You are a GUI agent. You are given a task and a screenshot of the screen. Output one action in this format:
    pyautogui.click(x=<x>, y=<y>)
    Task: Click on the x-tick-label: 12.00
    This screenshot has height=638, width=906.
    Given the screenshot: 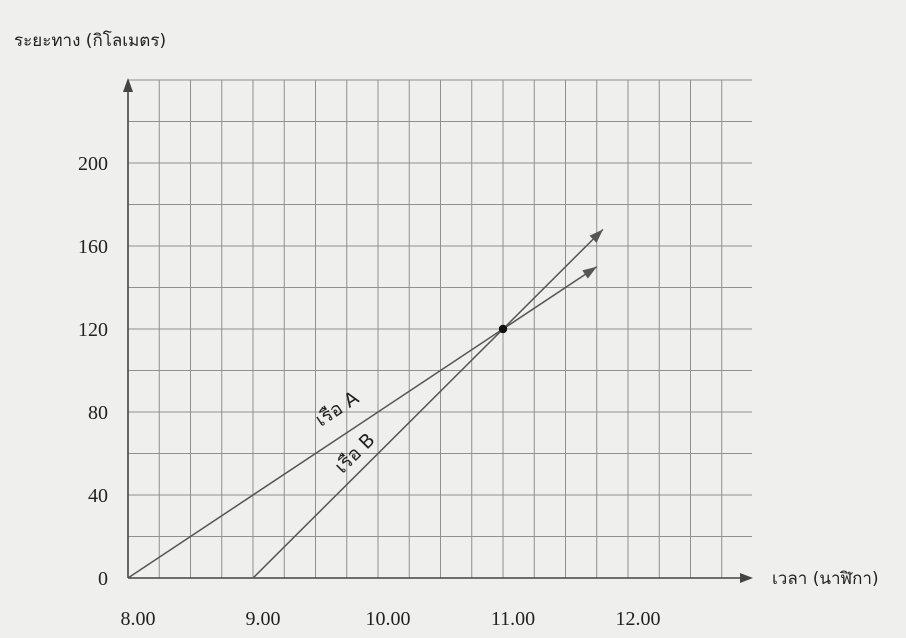 What is the action you would take?
    pyautogui.click(x=638, y=619)
    